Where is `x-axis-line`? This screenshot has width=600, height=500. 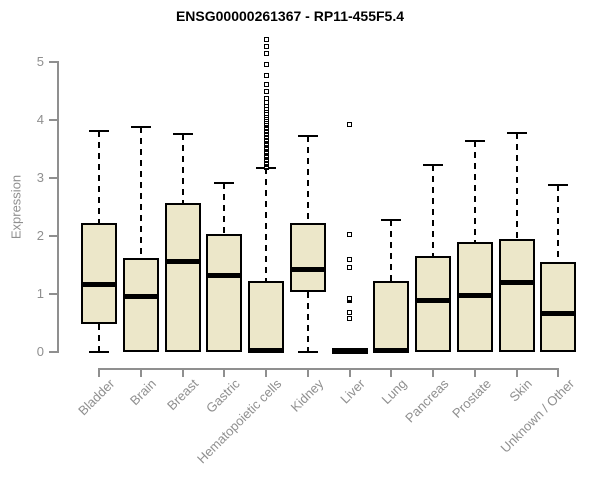 x-axis-line is located at coordinates (329, 369).